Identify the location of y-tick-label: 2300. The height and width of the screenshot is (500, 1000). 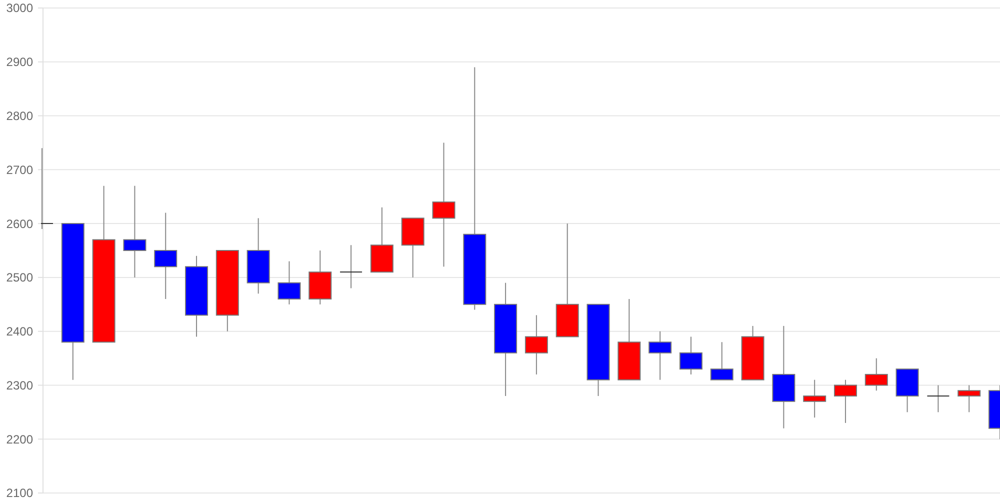
(20, 385).